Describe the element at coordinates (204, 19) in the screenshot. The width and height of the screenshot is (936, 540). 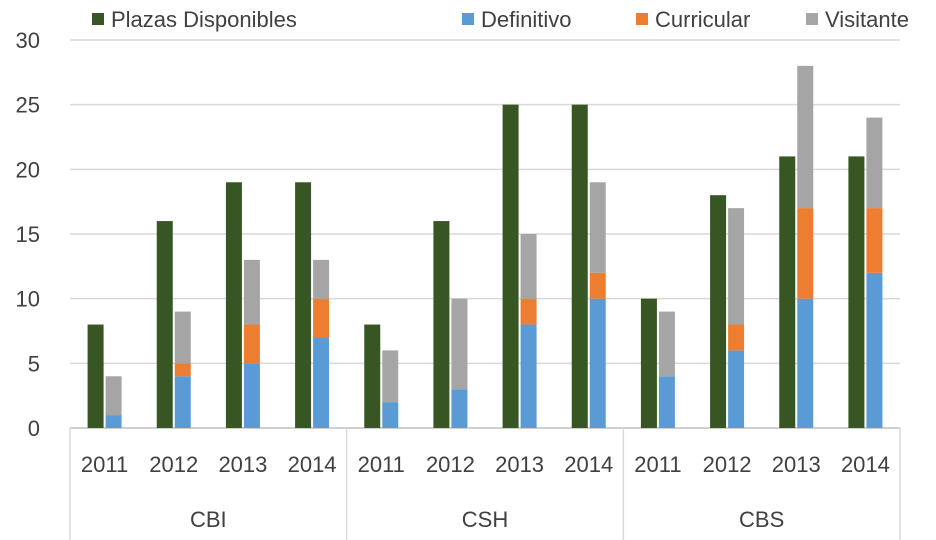
I see `legend-label: Plazas Disponibles` at that location.